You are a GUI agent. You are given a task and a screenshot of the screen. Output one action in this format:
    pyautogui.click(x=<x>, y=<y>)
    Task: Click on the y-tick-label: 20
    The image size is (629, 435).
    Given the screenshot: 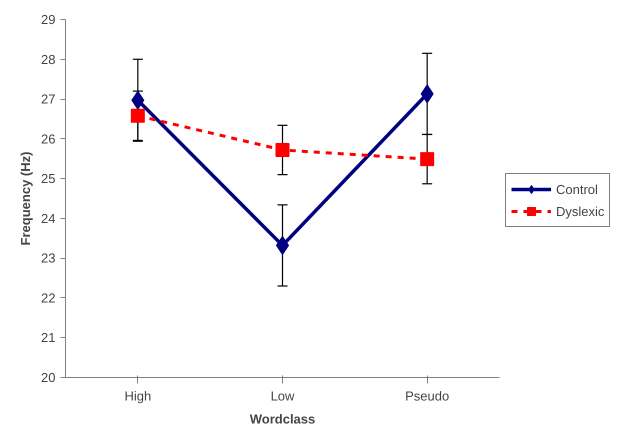 What is the action you would take?
    pyautogui.click(x=48, y=377)
    